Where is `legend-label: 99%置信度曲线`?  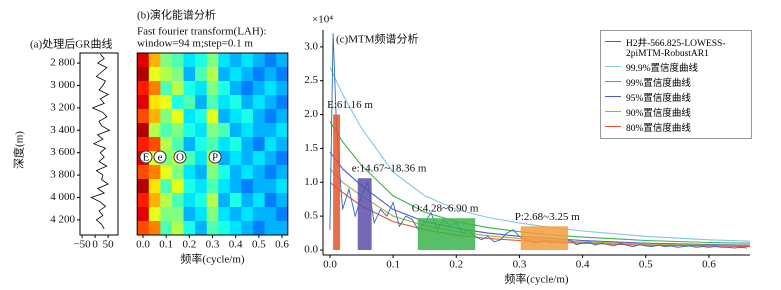
legend-label: 99%置信度曲线 is located at coordinates (658, 84).